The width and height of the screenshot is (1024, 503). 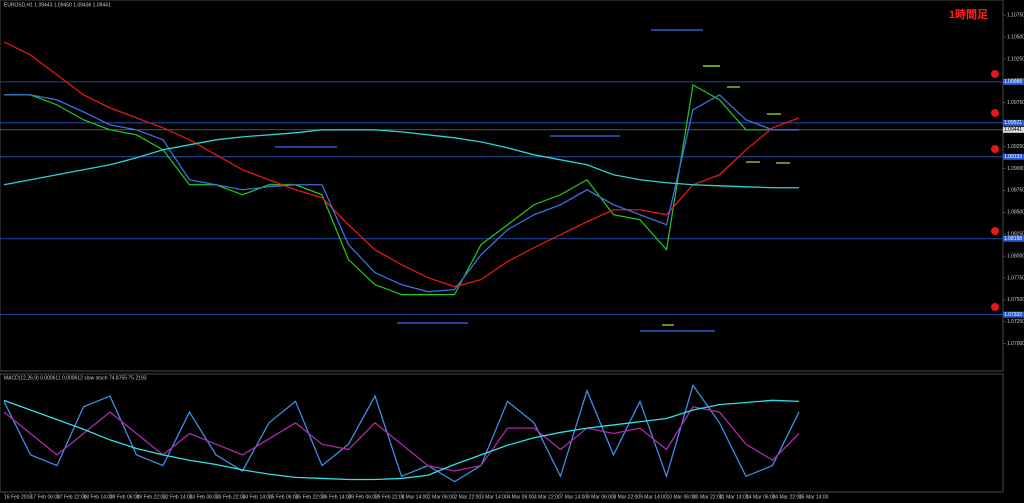 I want to click on x-tick-label: 15 Mar 14:00, so click(x=814, y=497).